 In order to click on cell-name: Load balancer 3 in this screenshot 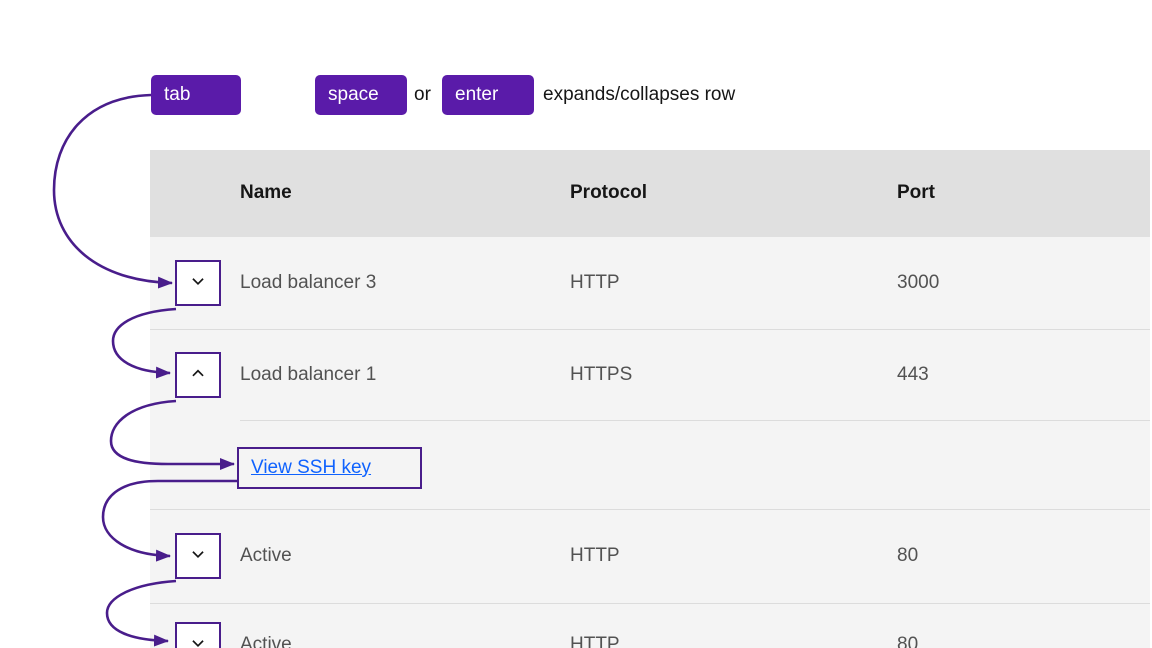, I will do `click(308, 282)`.